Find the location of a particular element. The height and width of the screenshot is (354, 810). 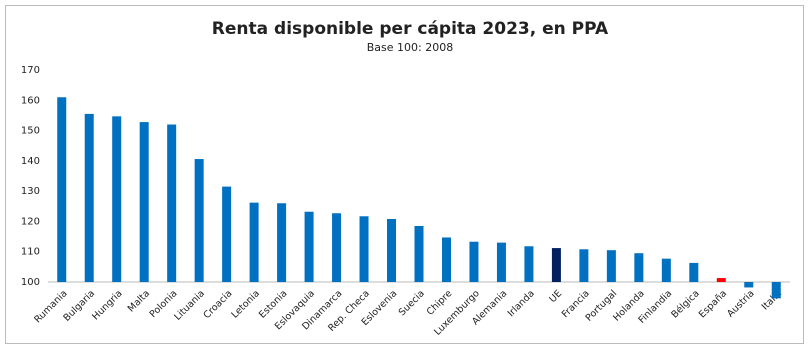

y-tick-label: 130 is located at coordinates (30, 191).